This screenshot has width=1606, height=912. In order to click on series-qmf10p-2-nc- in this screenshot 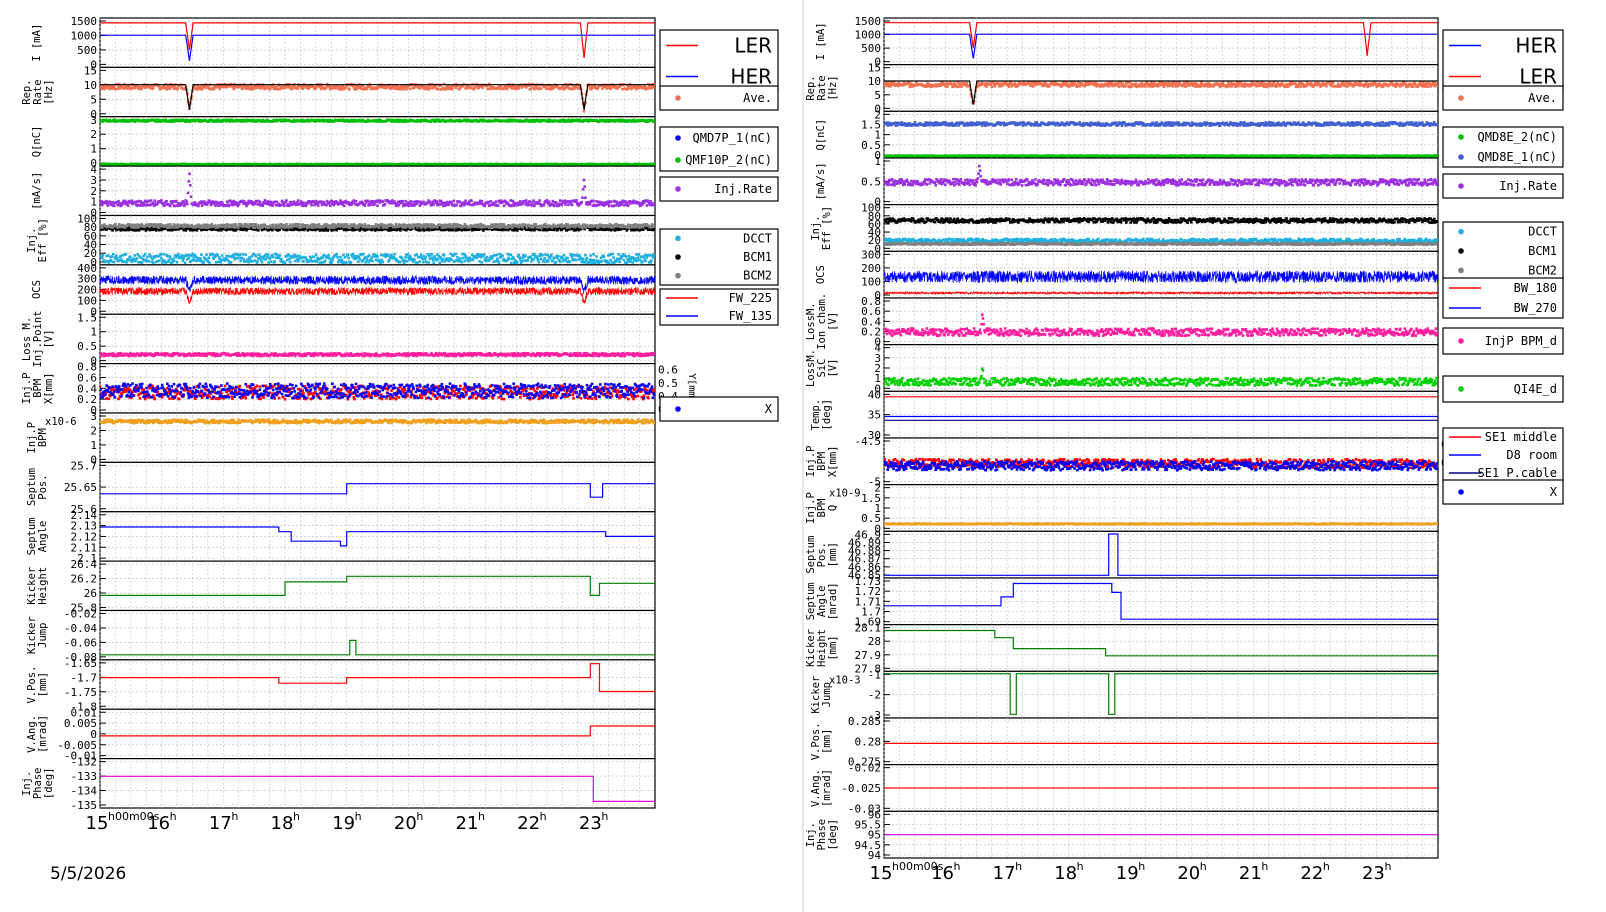, I will do `click(377, 164)`.